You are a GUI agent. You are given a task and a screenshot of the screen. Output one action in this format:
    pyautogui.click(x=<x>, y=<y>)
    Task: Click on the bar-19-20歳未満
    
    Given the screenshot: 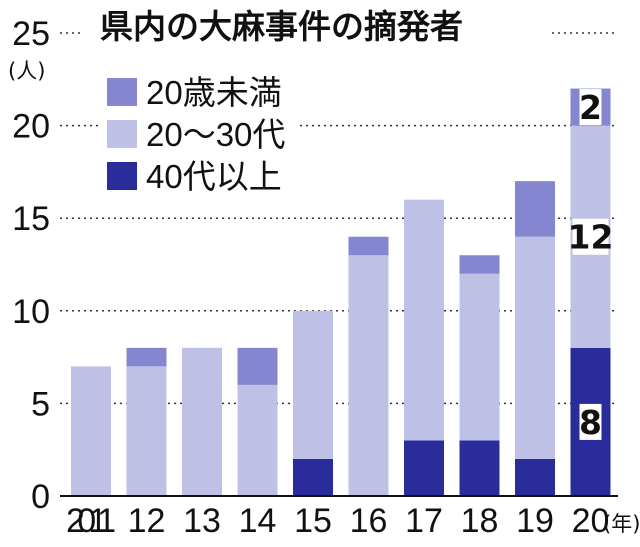 What is the action you would take?
    pyautogui.click(x=535, y=209)
    